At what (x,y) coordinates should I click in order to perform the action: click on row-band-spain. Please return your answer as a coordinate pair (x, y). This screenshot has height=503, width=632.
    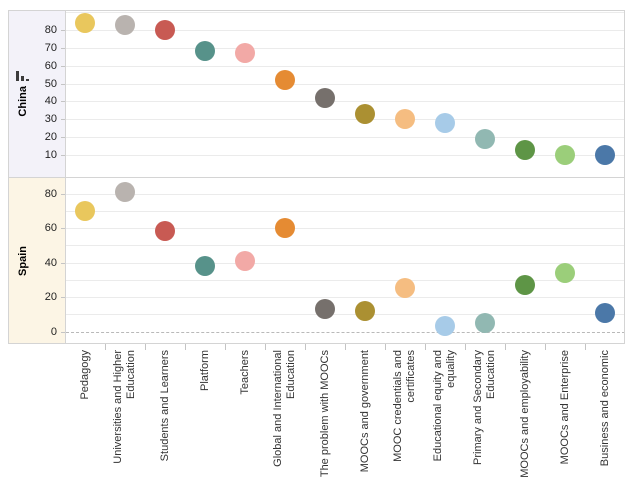
    Looking at the image, I should click on (36, 260).